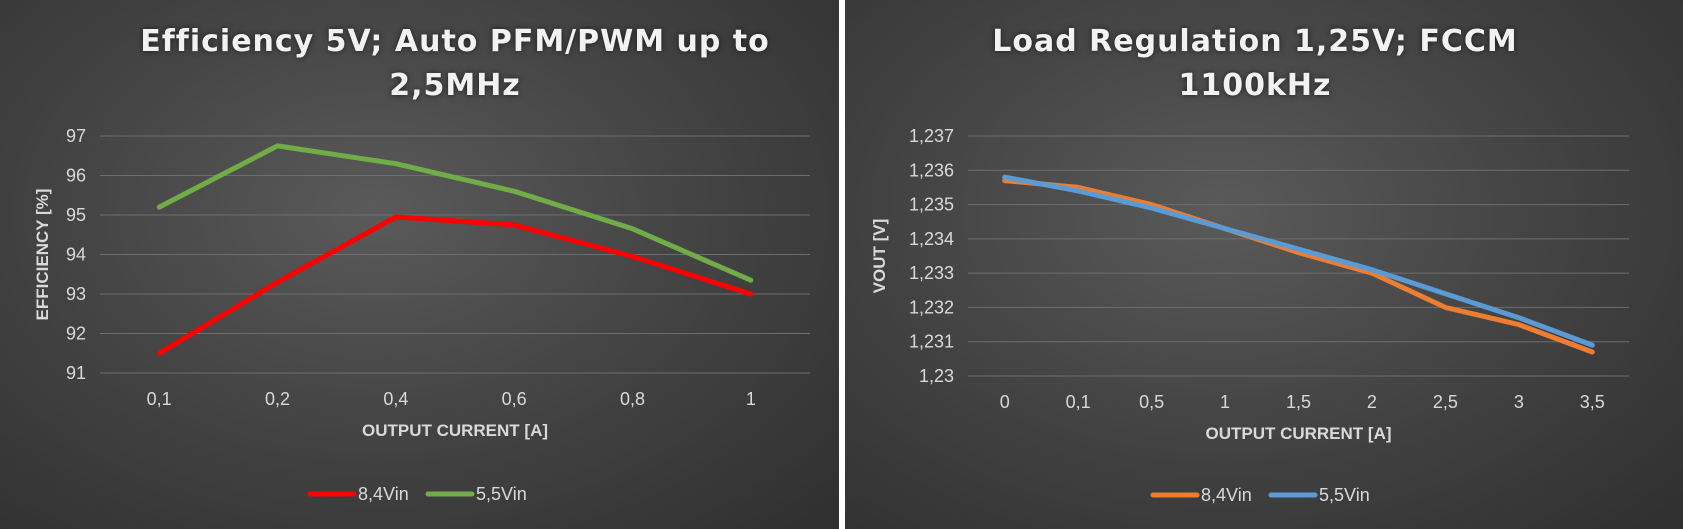 The image size is (1683, 529). I want to click on chart-title: Efficiency 5V; Auto PFM/PWM up to 2,5MHz, so click(455, 63).